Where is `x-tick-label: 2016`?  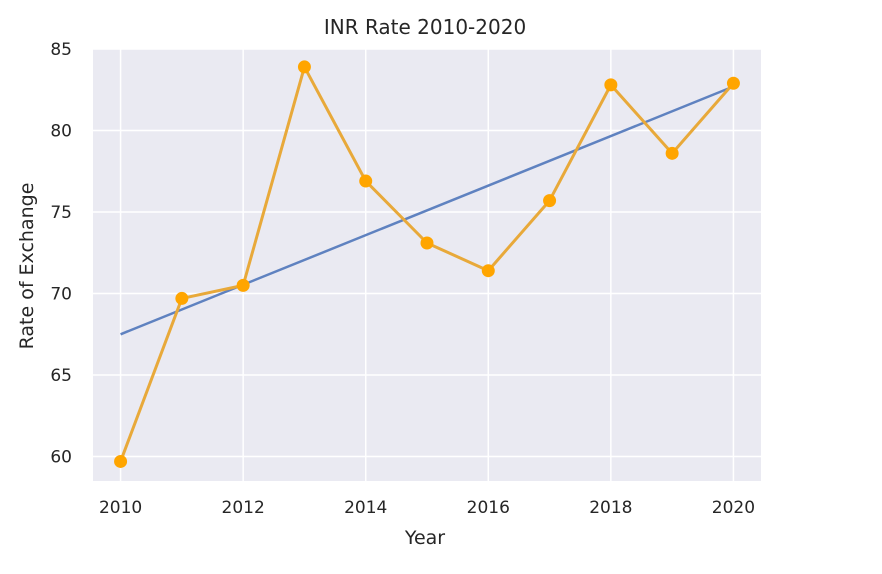
x-tick-label: 2016 is located at coordinates (488, 508).